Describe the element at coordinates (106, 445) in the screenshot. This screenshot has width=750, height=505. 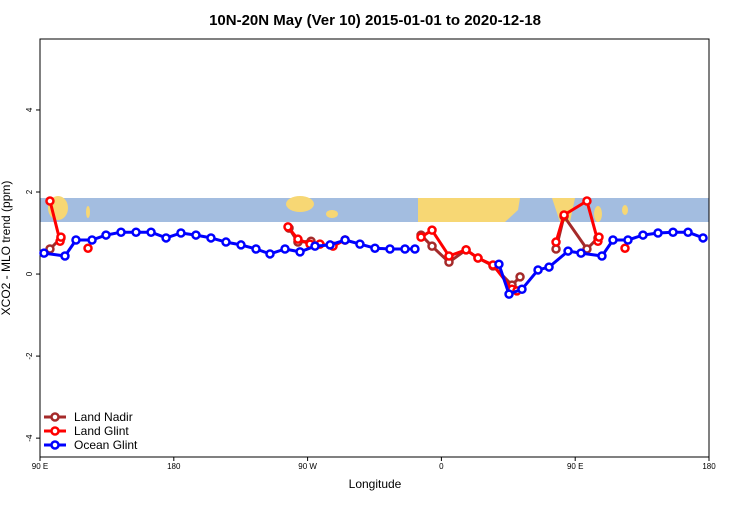
I see `legend-label: Ocean Glint` at that location.